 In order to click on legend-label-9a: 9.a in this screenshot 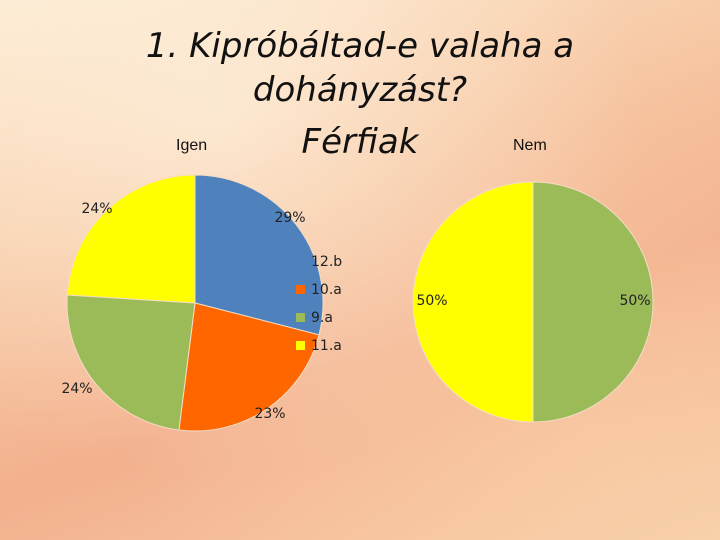, I will do `click(322, 318)`.